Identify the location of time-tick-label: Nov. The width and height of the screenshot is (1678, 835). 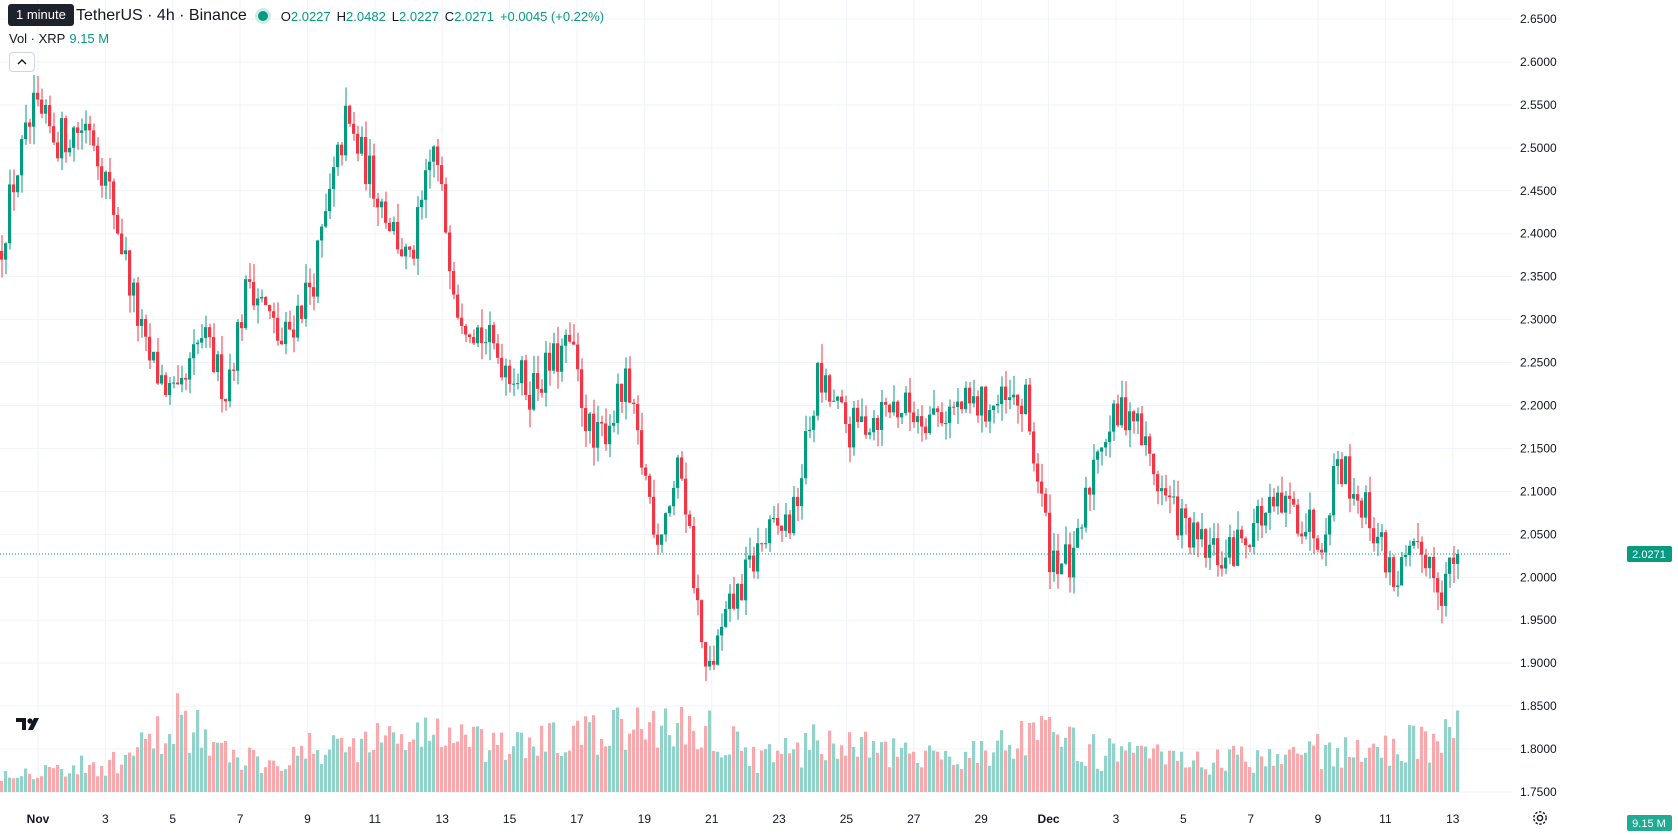
(38, 819).